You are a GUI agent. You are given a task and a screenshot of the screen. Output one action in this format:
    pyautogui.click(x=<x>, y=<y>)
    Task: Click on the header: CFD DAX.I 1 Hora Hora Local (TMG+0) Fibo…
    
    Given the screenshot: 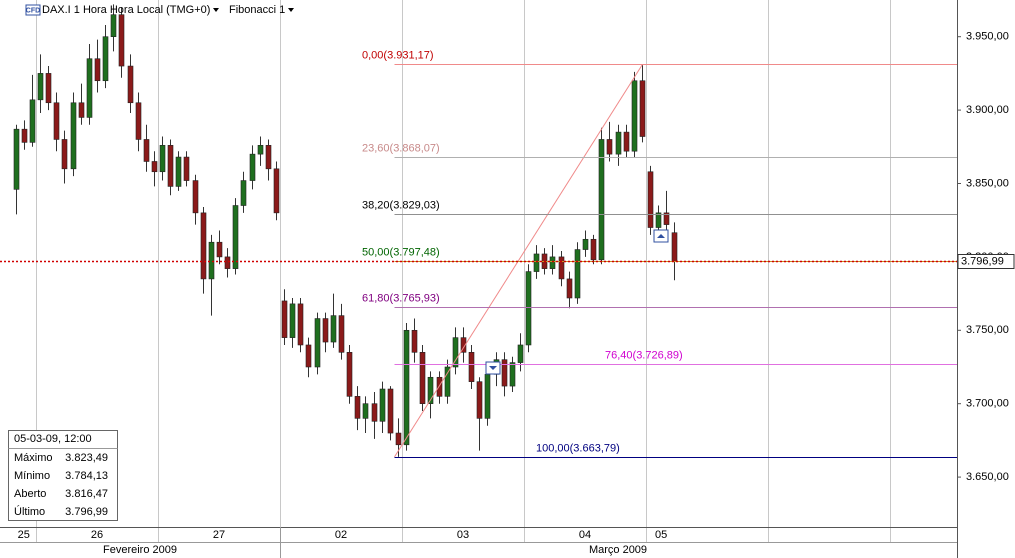 What is the action you would take?
    pyautogui.click(x=159, y=10)
    